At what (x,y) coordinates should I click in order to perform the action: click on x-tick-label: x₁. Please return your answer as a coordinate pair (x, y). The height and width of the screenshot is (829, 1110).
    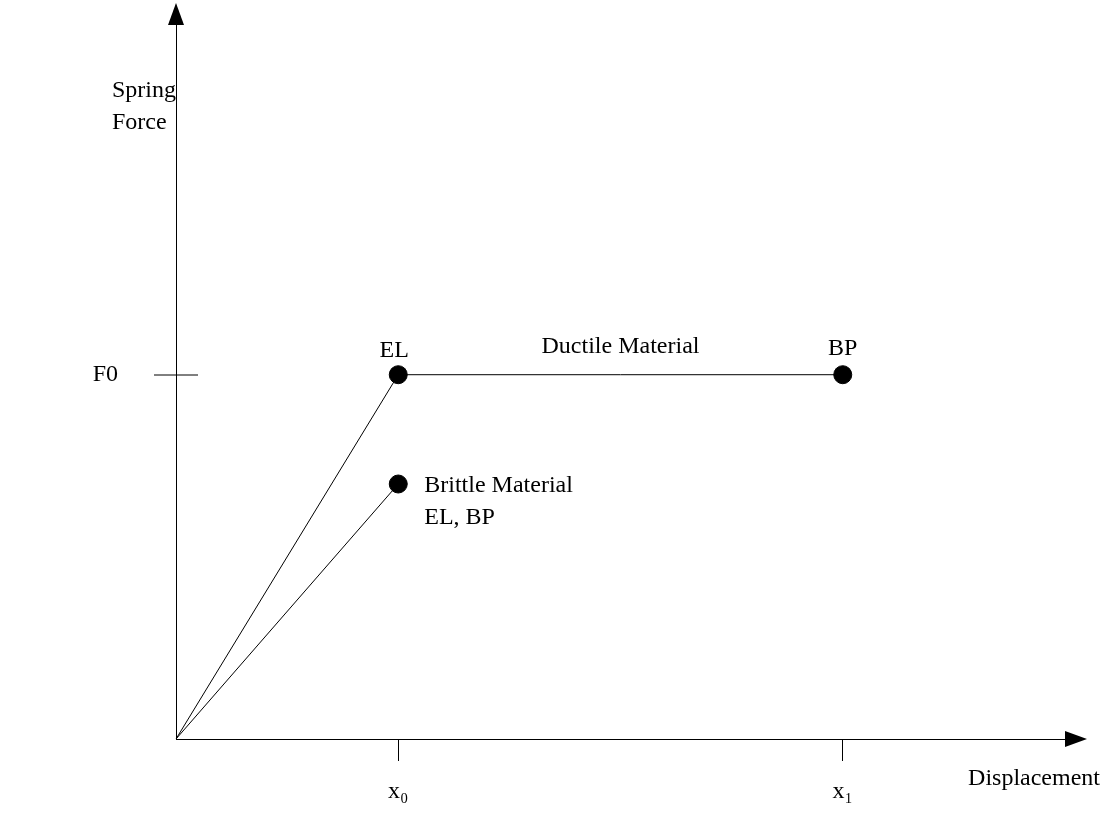
    Looking at the image, I should click on (842, 789).